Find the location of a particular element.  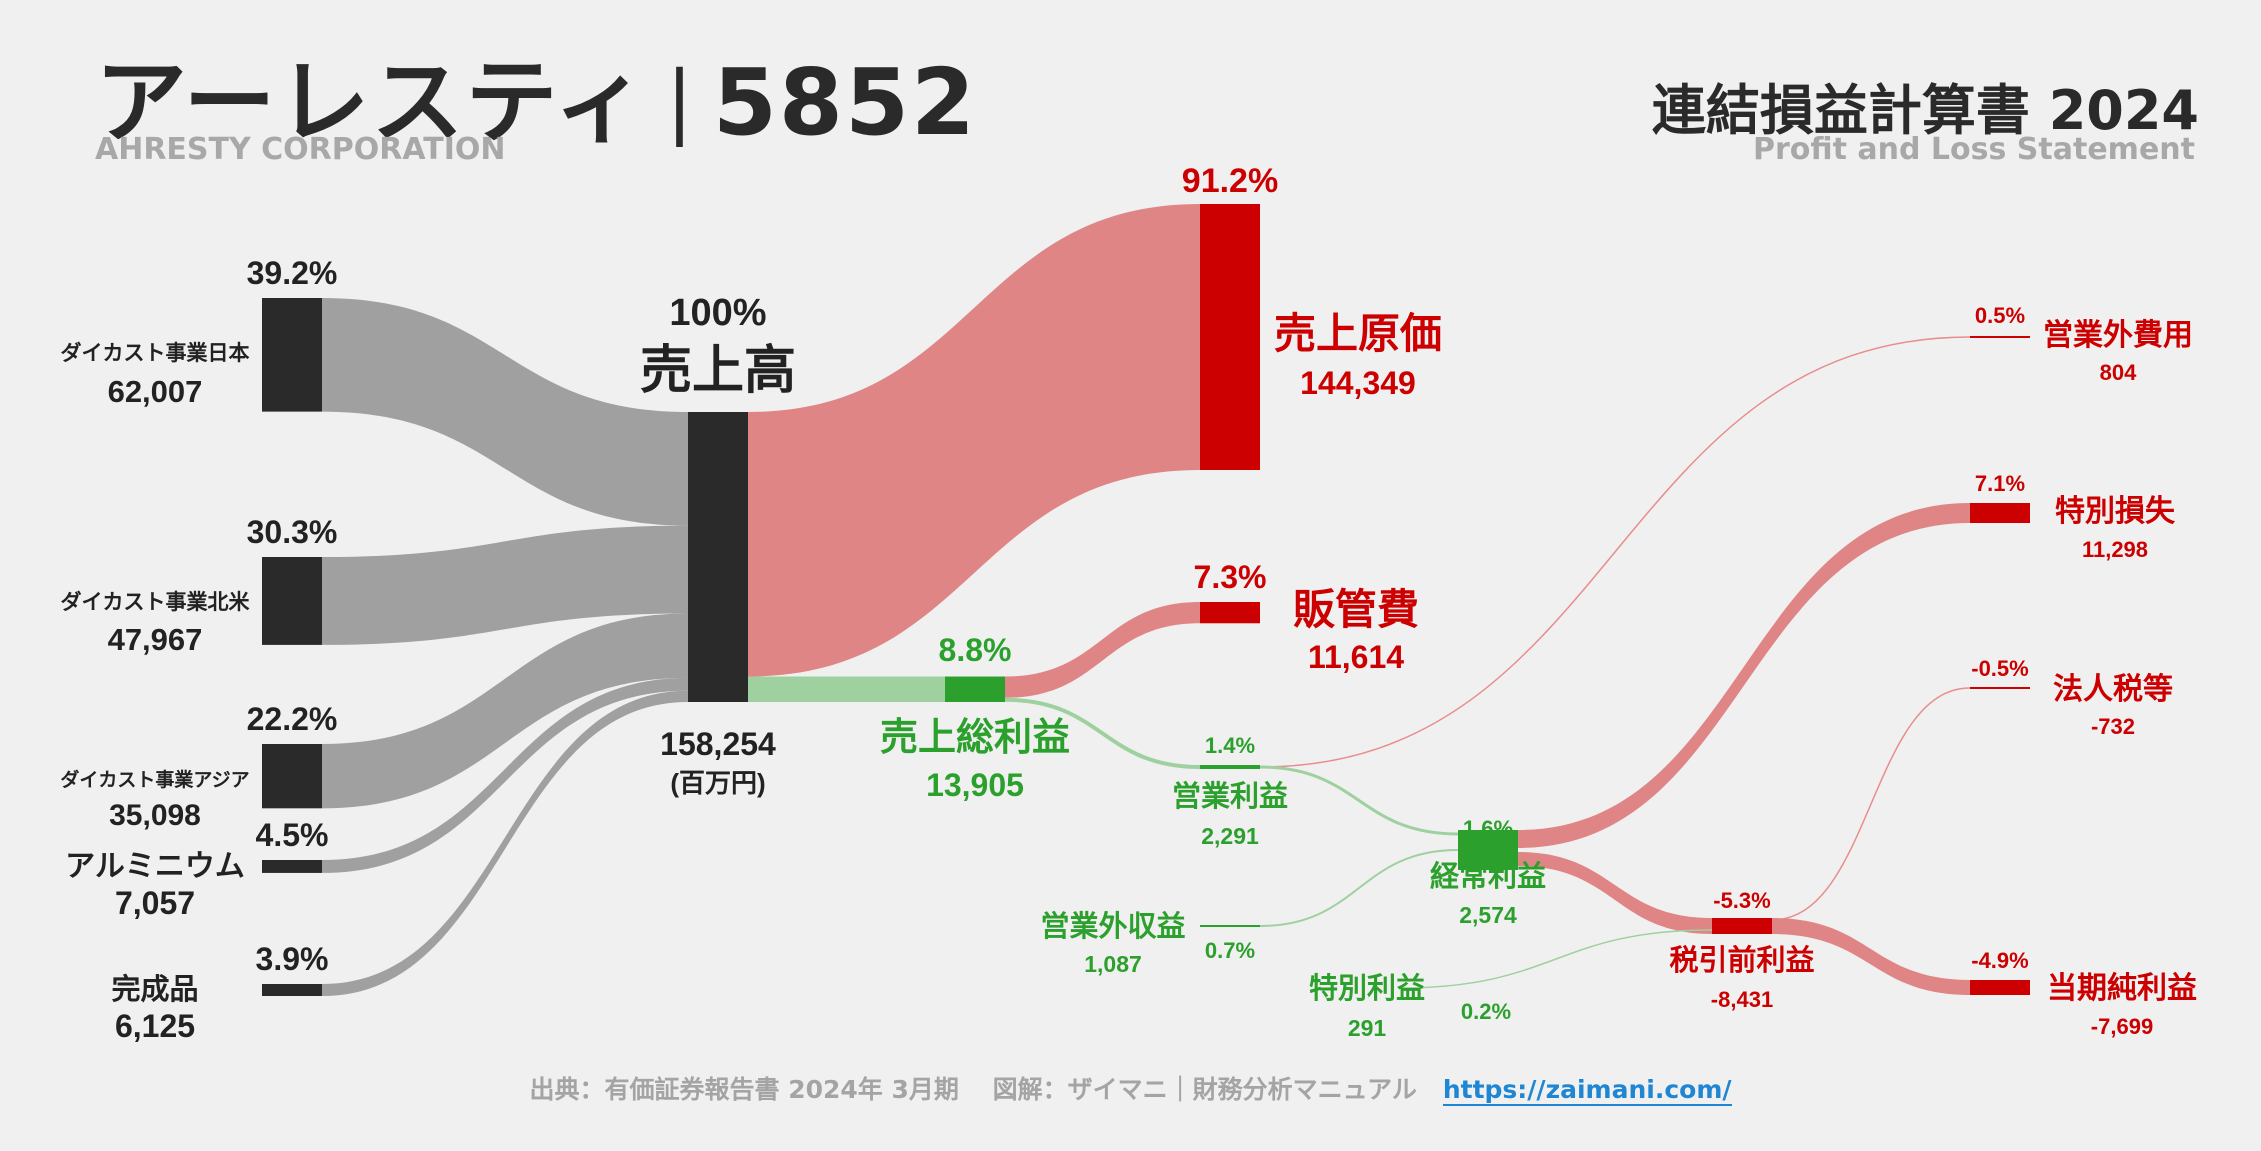

cost-of-sales-label: 売上原価 is located at coordinates (1358, 333).